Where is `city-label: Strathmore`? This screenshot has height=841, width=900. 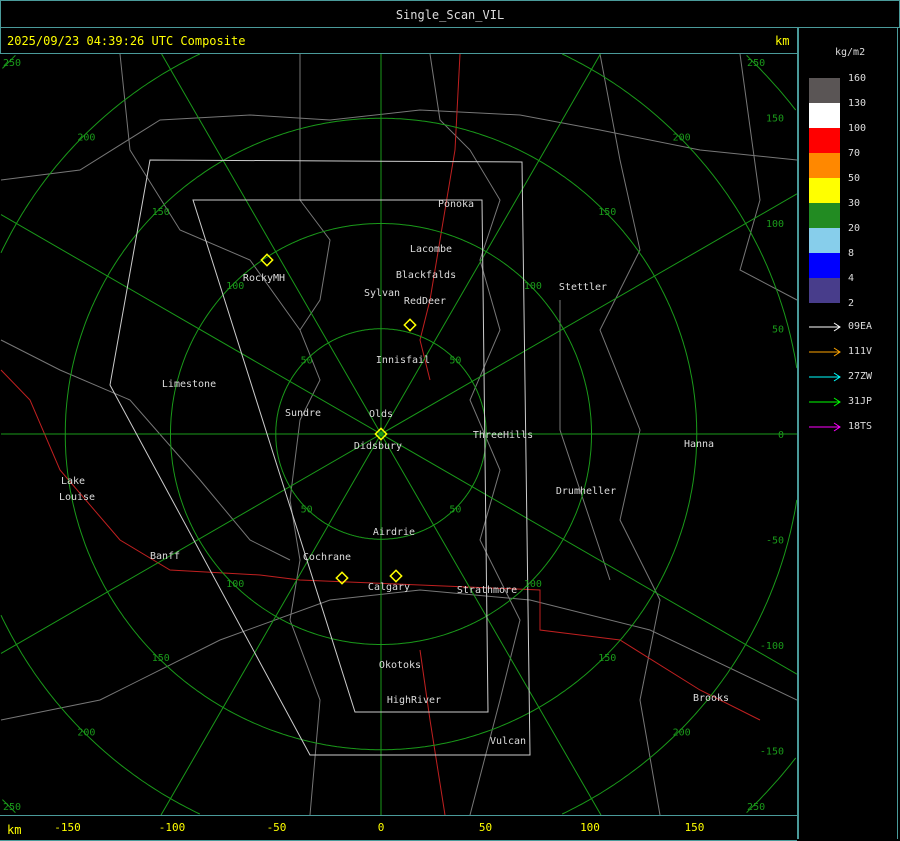
city-label: Strathmore is located at coordinates (487, 590).